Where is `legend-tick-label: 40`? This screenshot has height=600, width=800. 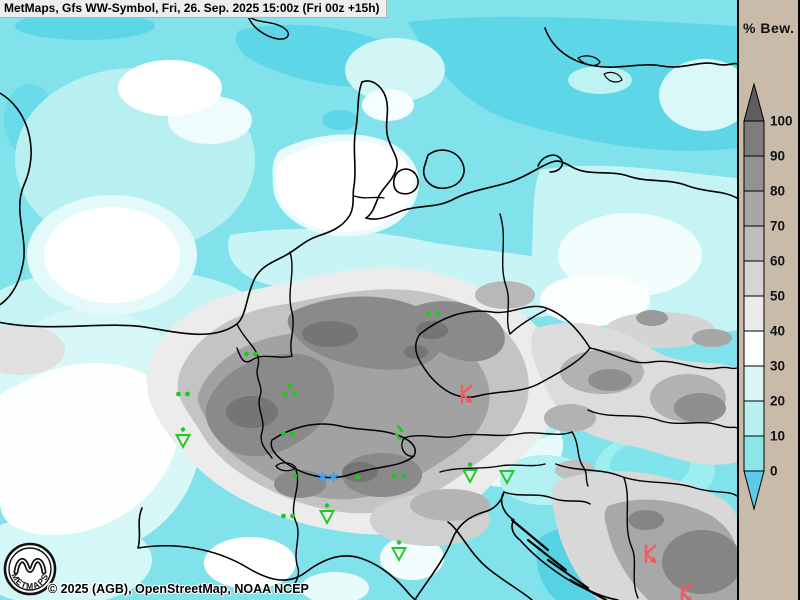 legend-tick-label: 40 is located at coordinates (777, 331).